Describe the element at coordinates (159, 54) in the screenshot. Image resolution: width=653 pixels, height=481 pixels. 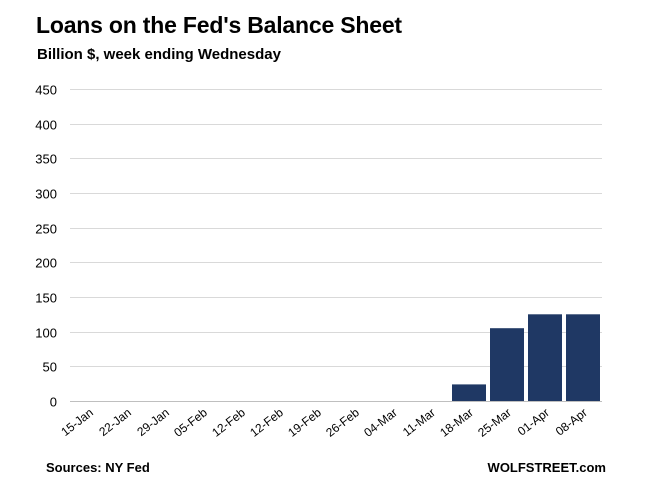
I see `chart-subtitle: Billion $, week ending Wednesday` at that location.